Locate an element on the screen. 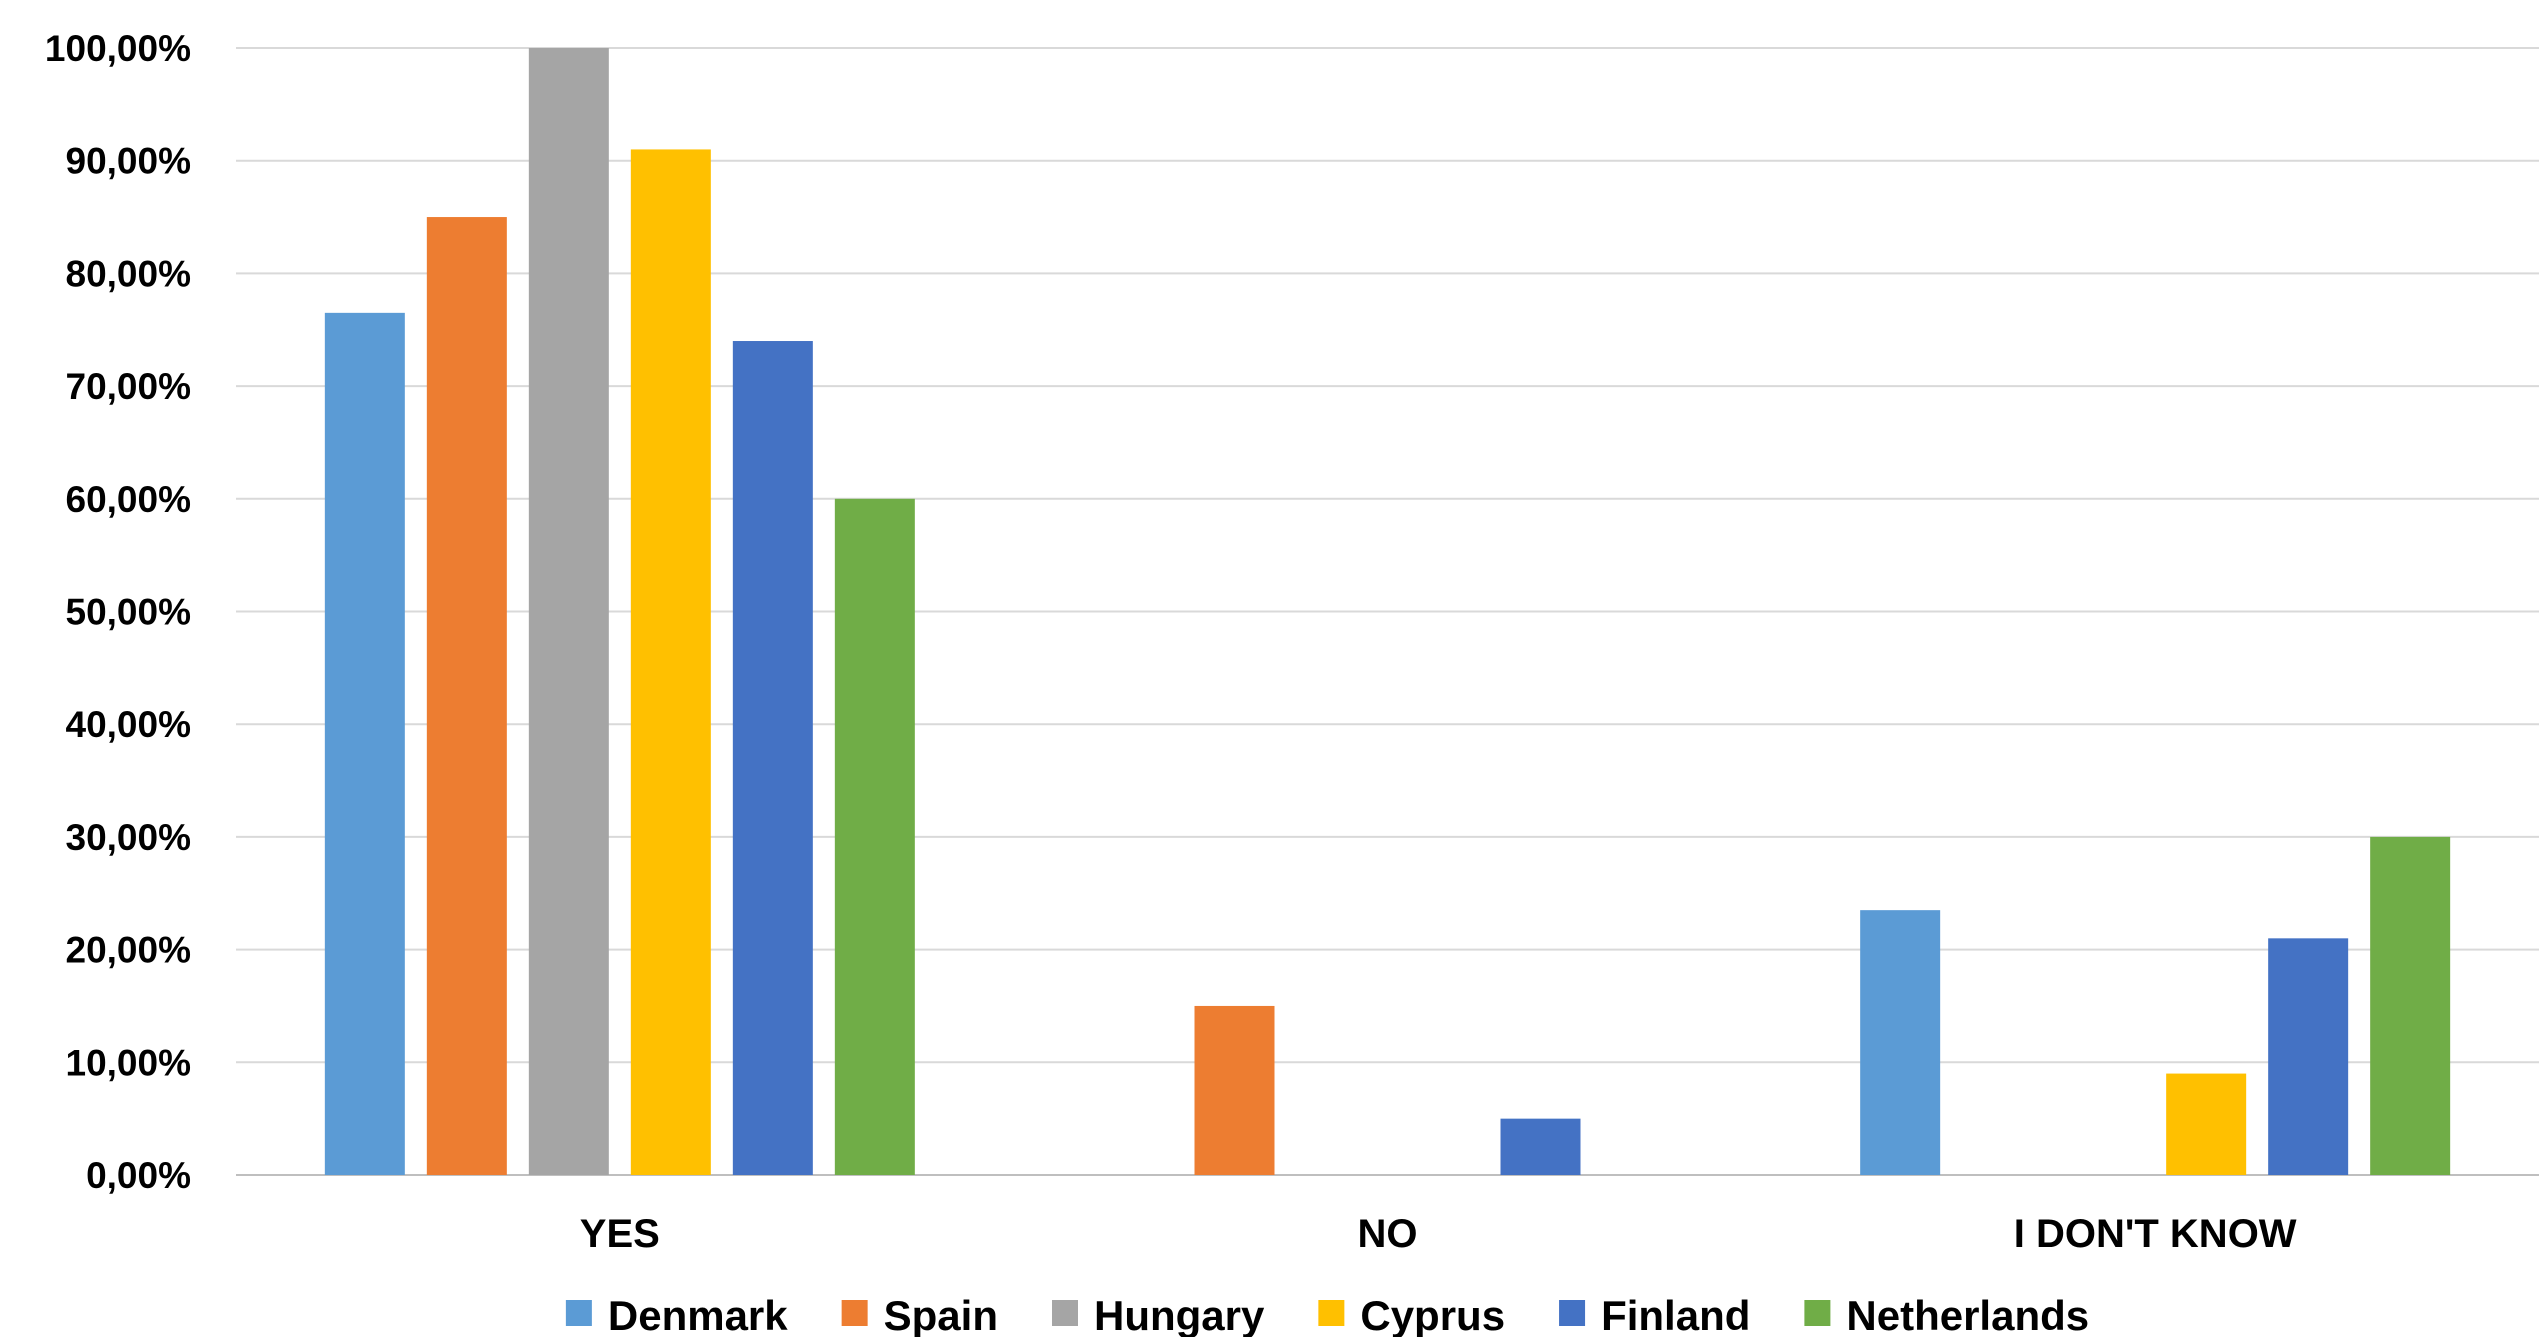 This screenshot has height=1337, width=2539. legend-swatch-spain is located at coordinates (854, 1313).